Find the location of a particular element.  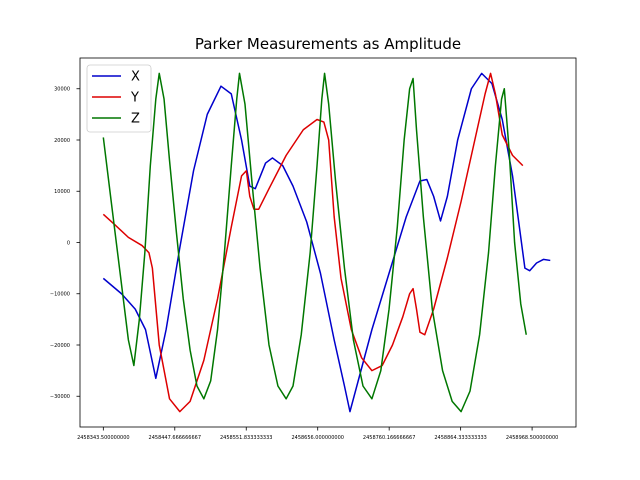

x-tick-label: 2458864.333333333 is located at coordinates (460, 438).